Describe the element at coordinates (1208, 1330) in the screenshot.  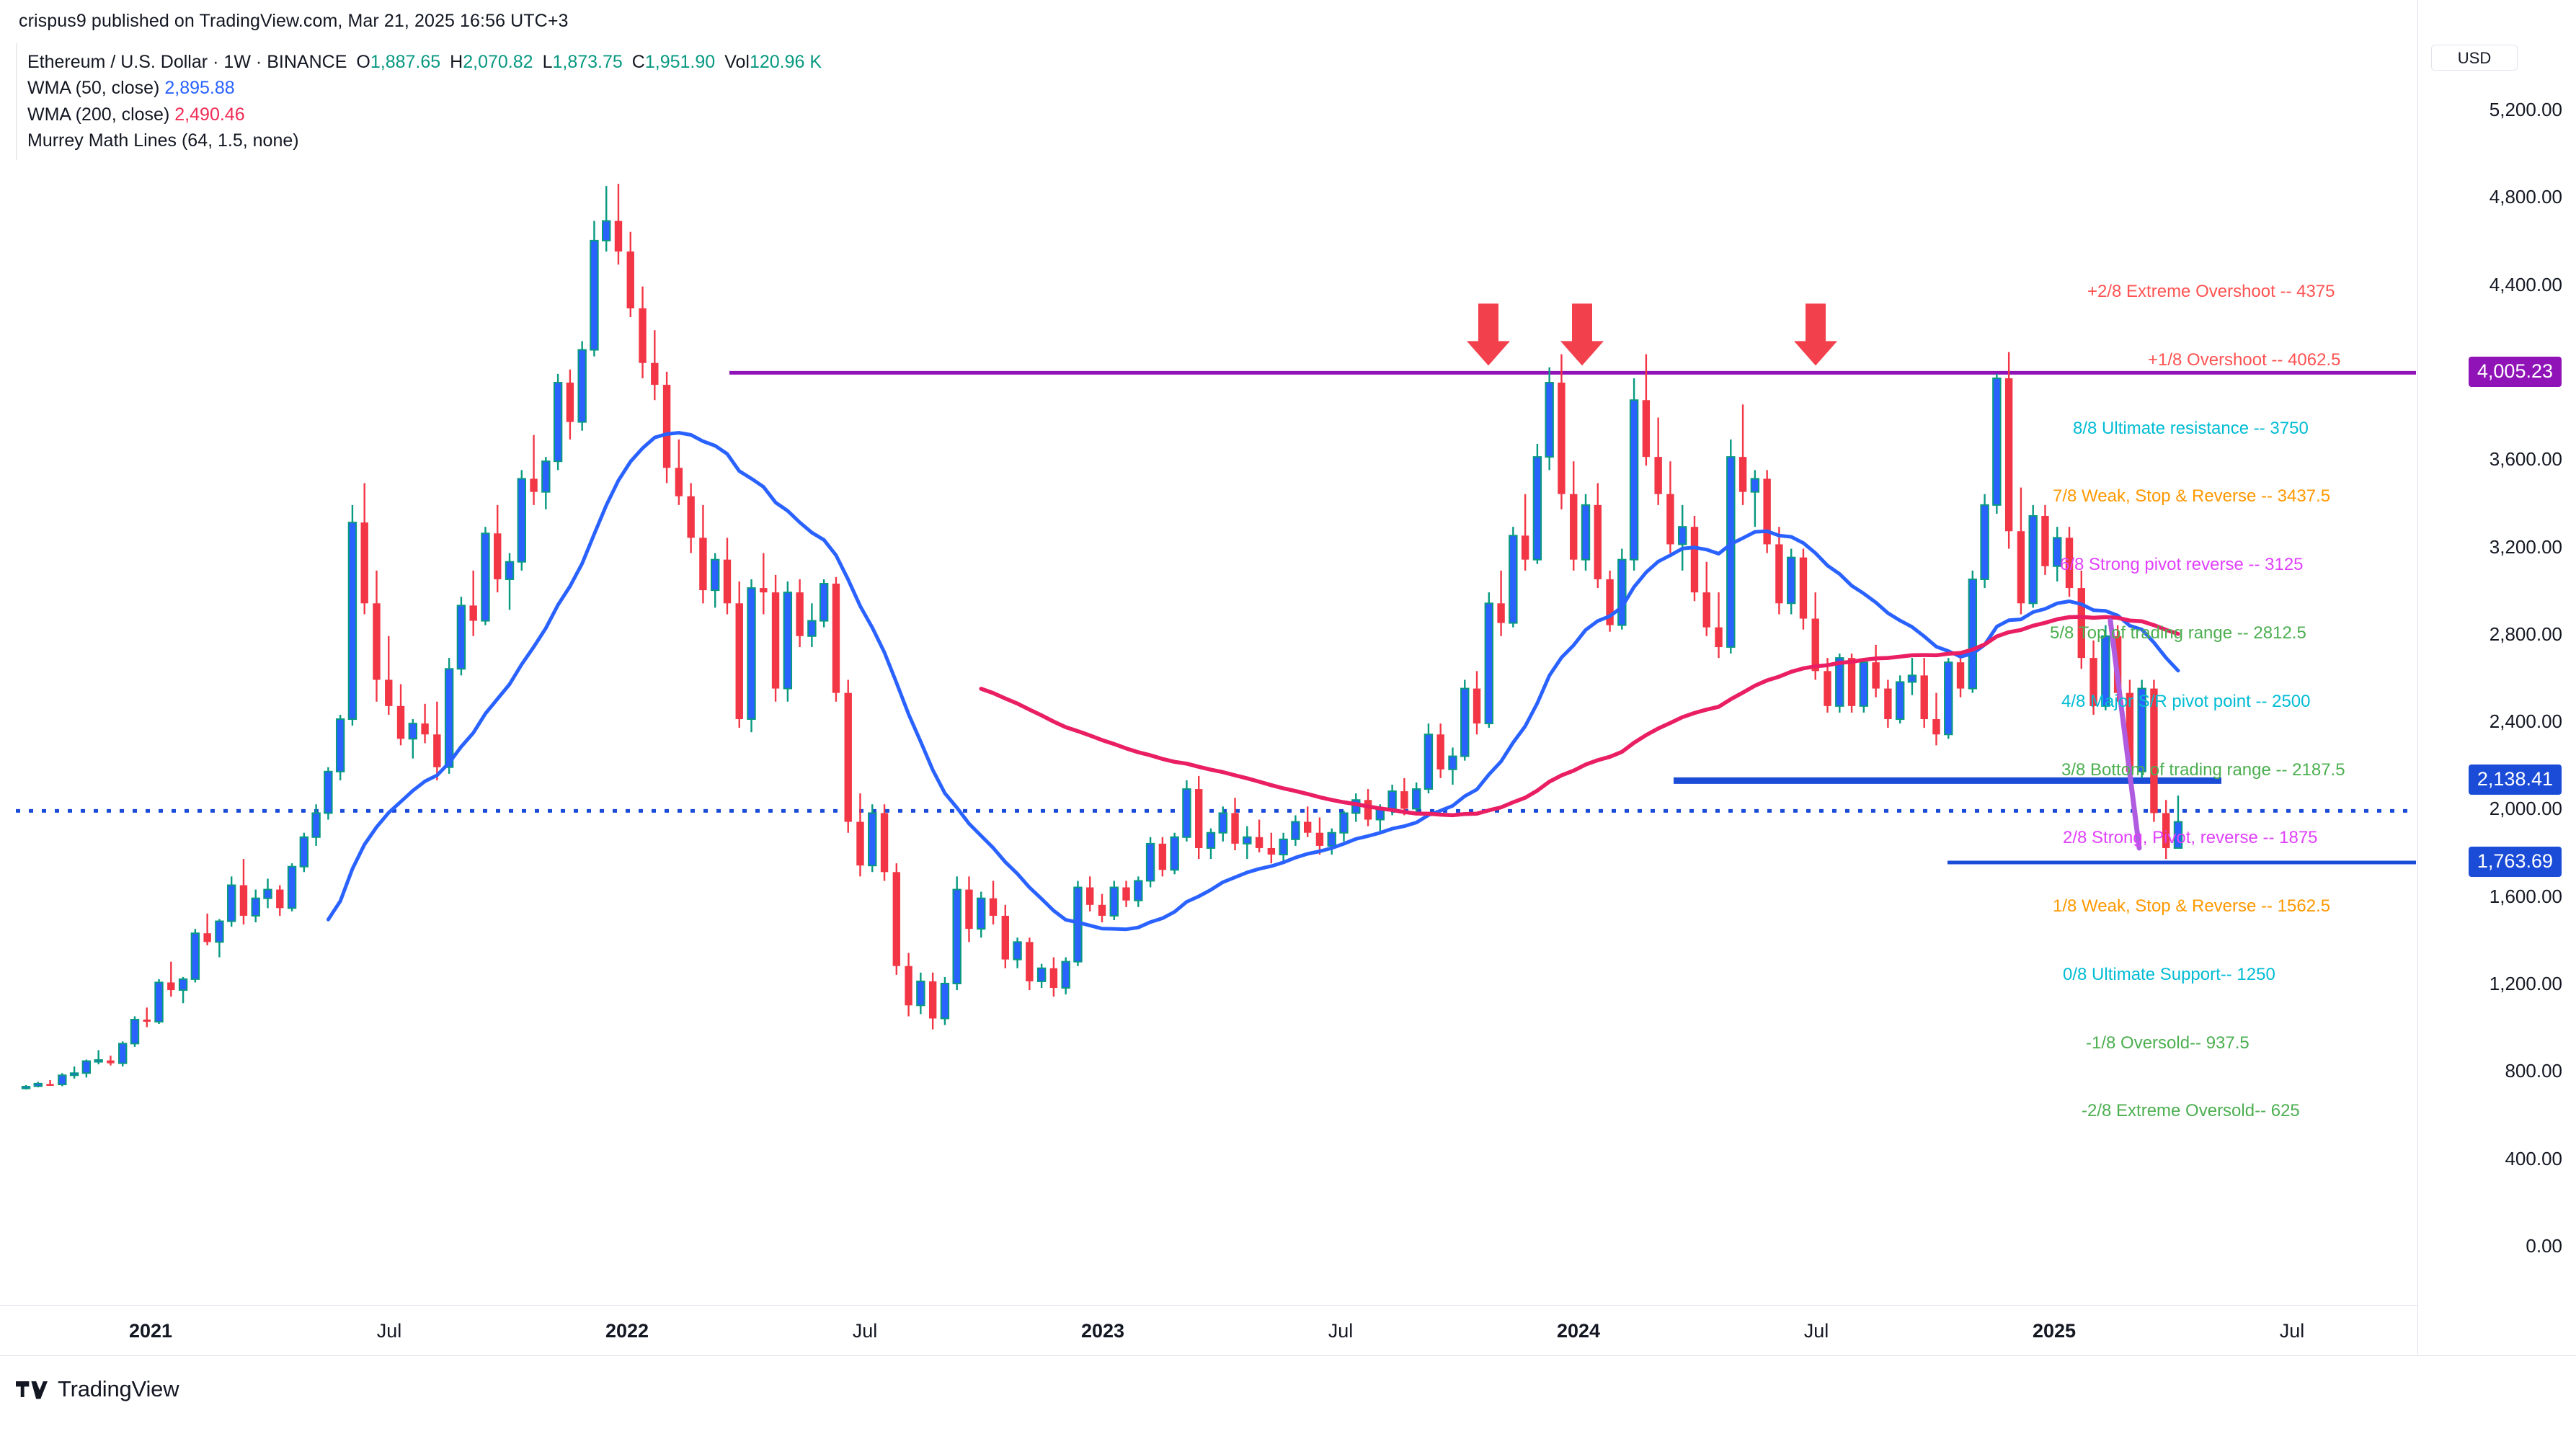
I see `time-axis: 2021 Jul 2022 Jul 2023 Jul 2024 Jul 2025 Jul` at that location.